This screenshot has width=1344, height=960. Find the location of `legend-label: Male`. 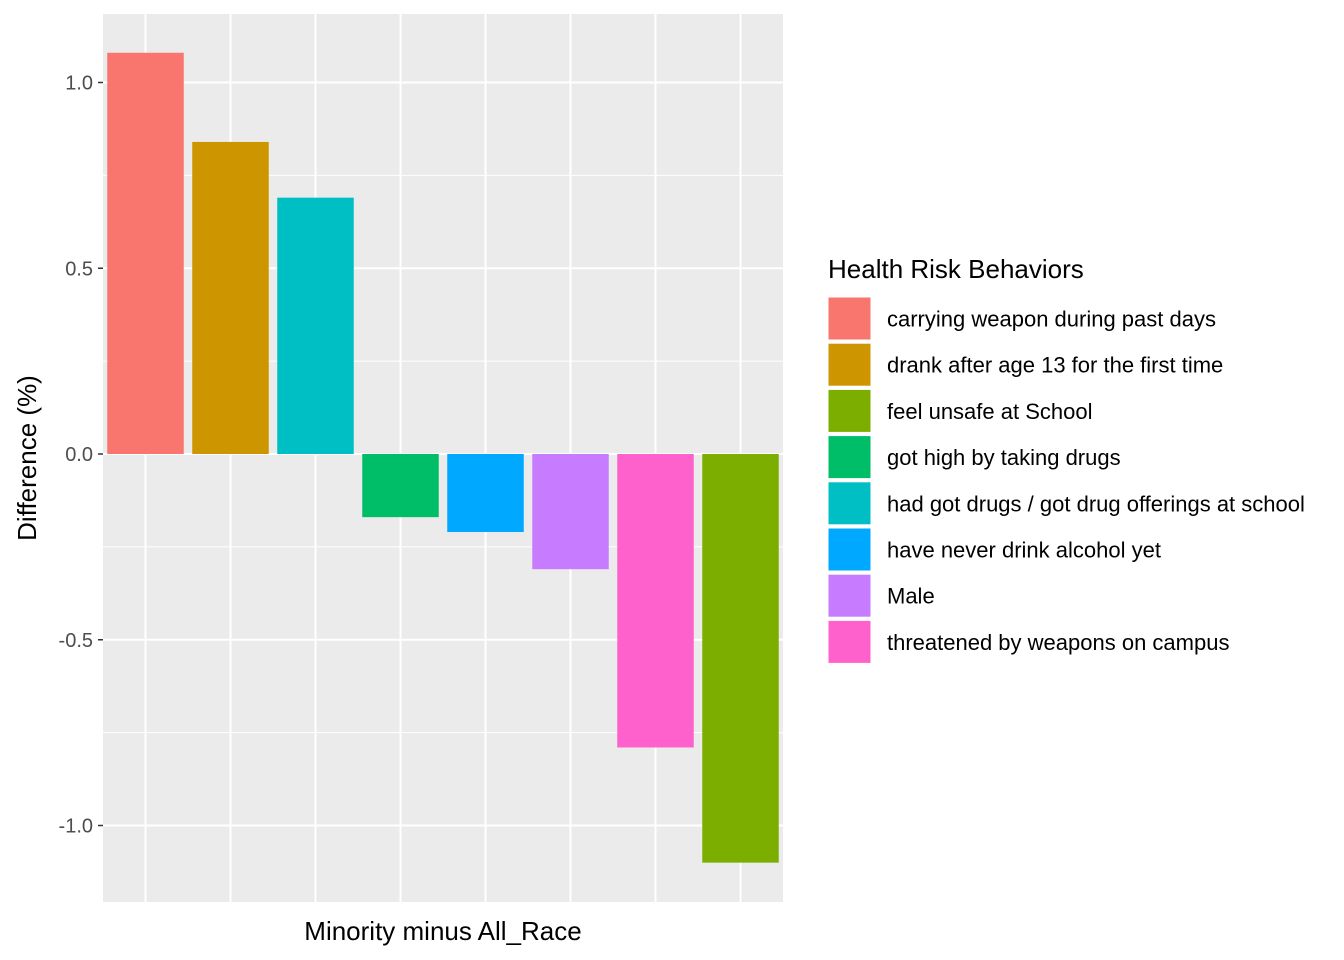

legend-label: Male is located at coordinates (911, 596).